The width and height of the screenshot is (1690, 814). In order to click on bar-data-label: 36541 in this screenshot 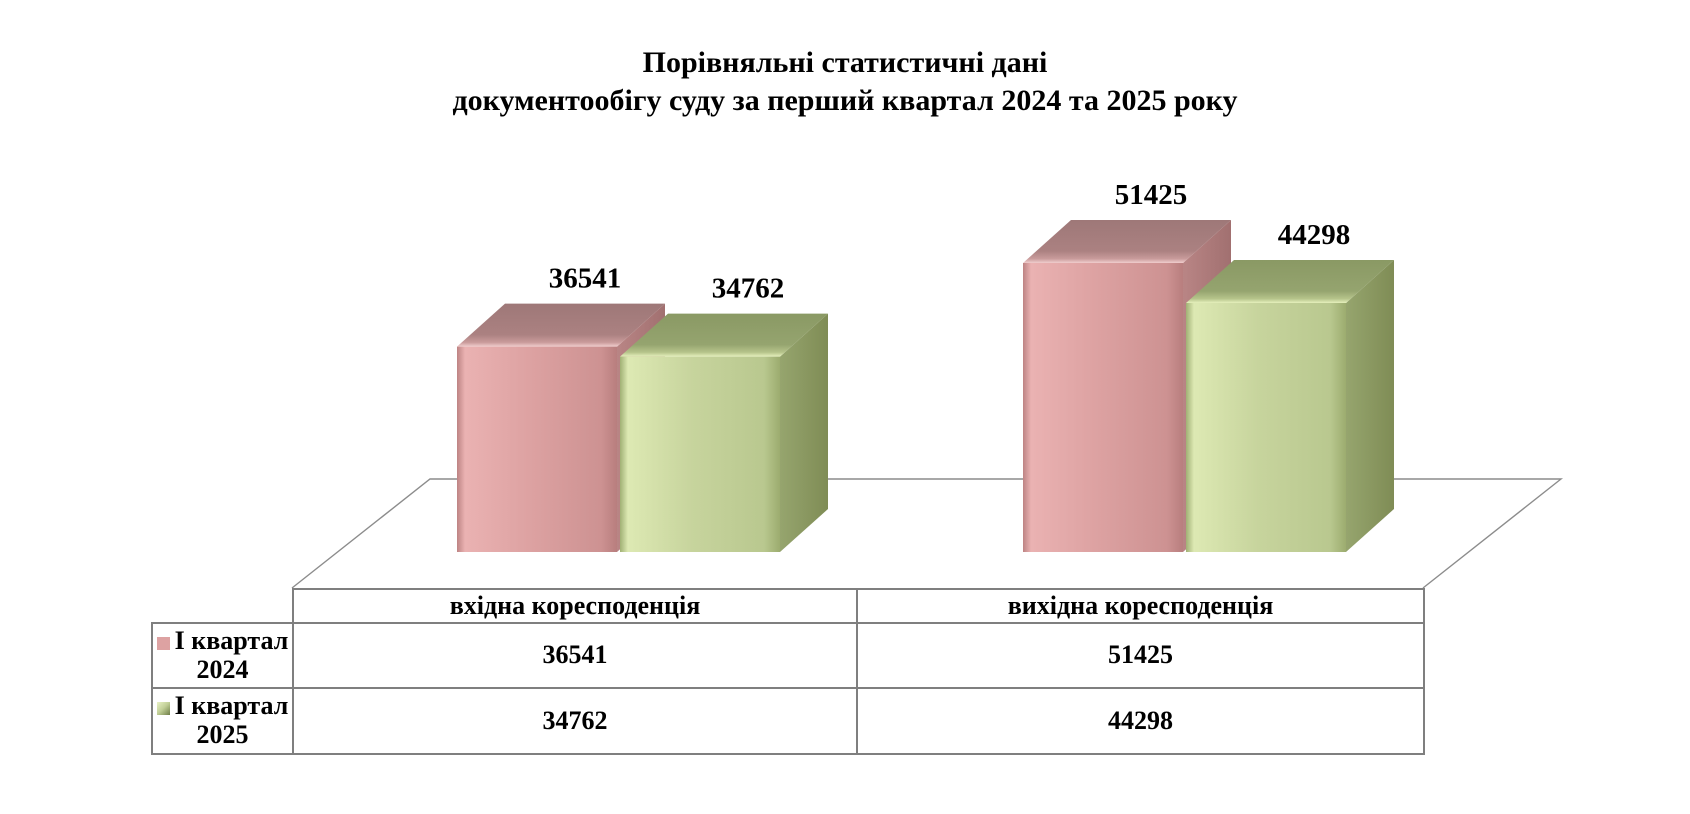, I will do `click(585, 279)`.